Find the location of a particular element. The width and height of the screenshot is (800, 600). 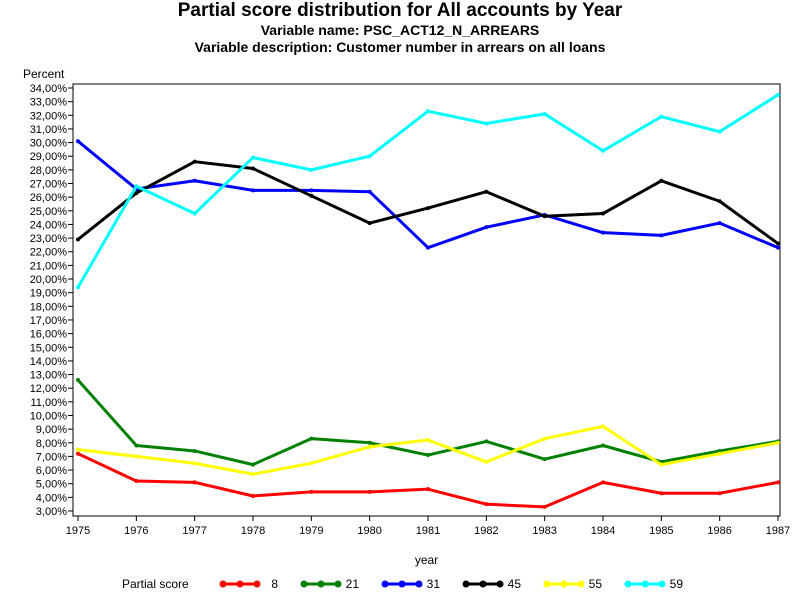

legend-item-55: 55 is located at coordinates (573, 584).